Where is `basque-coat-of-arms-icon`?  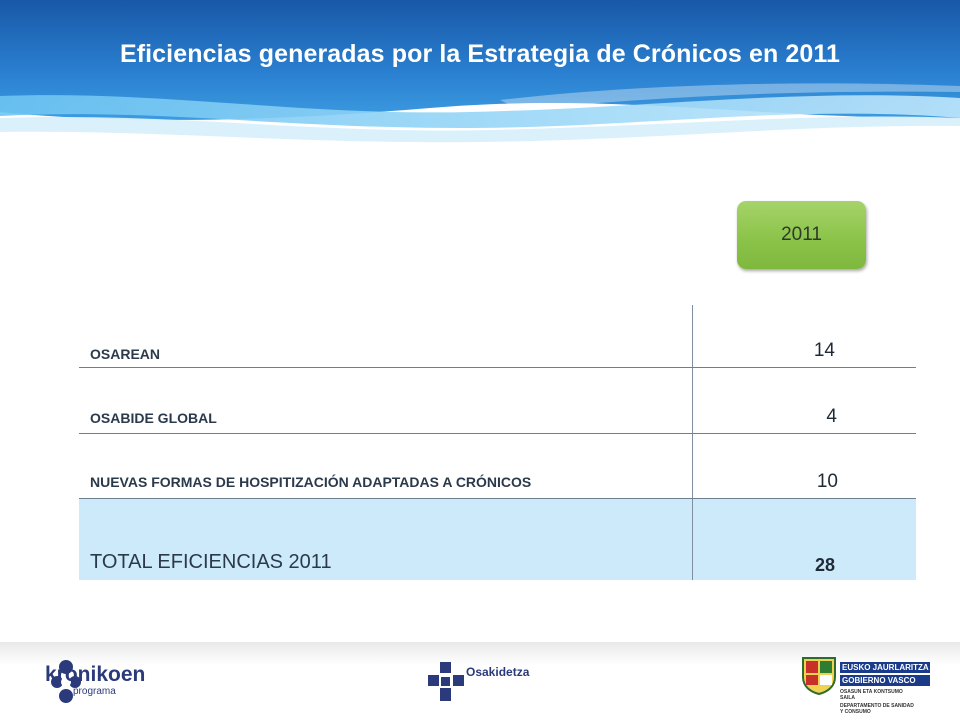 basque-coat-of-arms-icon is located at coordinates (819, 676).